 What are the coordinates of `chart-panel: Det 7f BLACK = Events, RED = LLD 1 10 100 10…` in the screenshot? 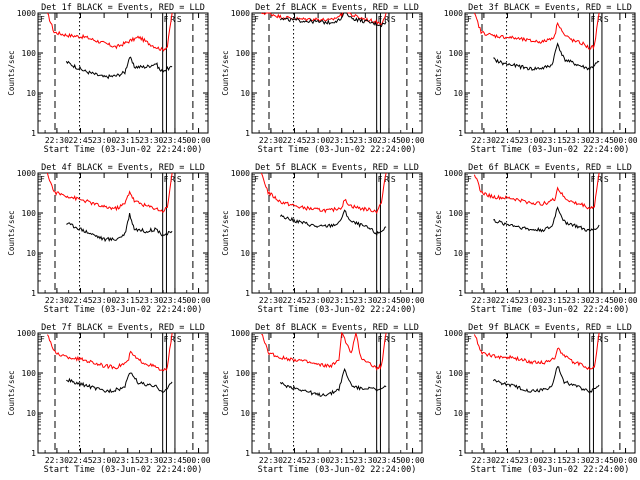 It's located at (109, 399).